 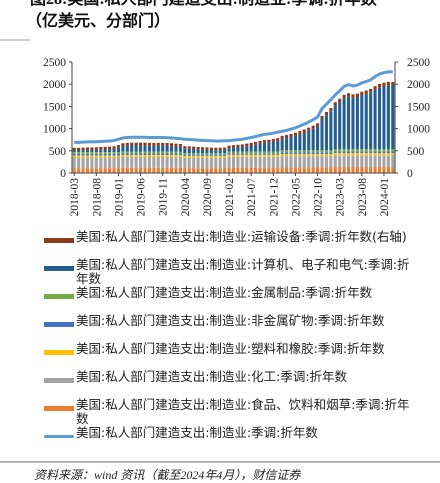 I want to click on y-tick-label: 0, so click(x=63, y=174).